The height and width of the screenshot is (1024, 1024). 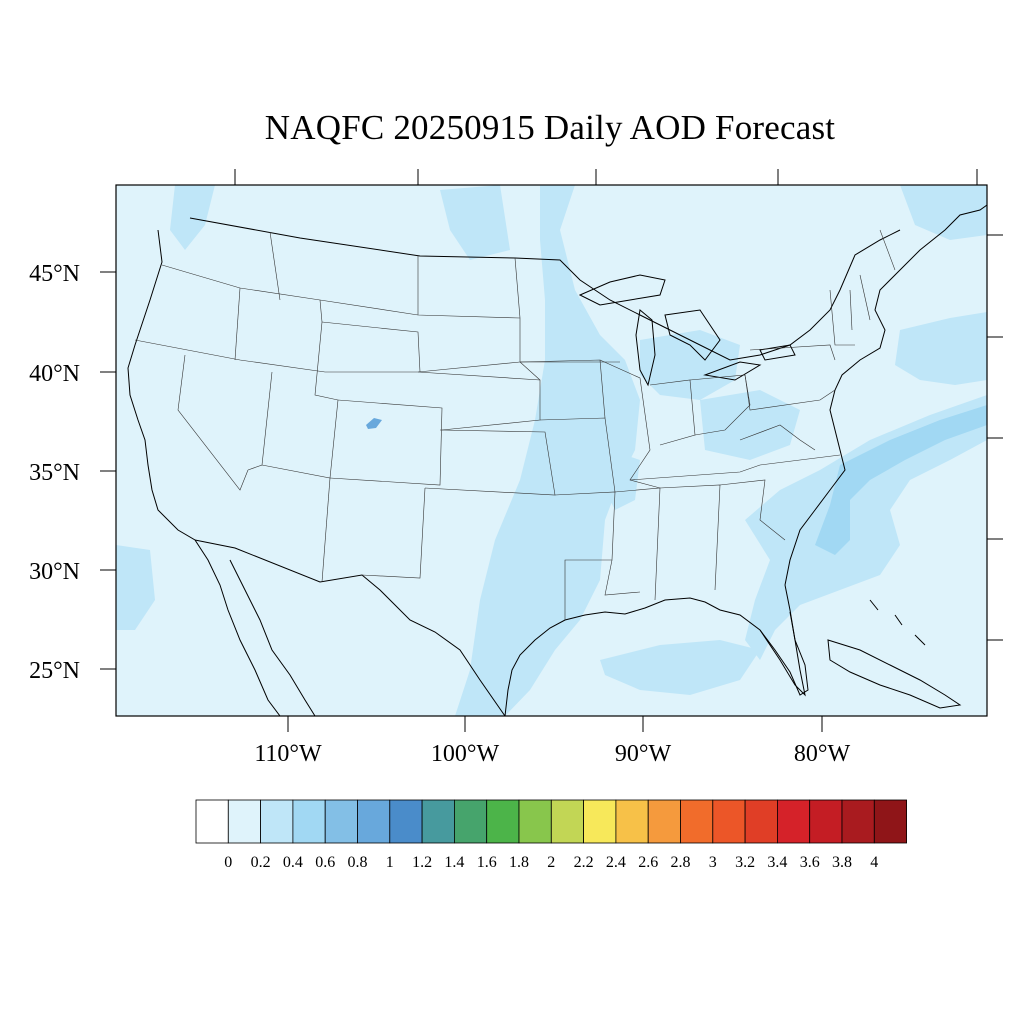 I want to click on colorbar-label: 3, so click(x=713, y=862).